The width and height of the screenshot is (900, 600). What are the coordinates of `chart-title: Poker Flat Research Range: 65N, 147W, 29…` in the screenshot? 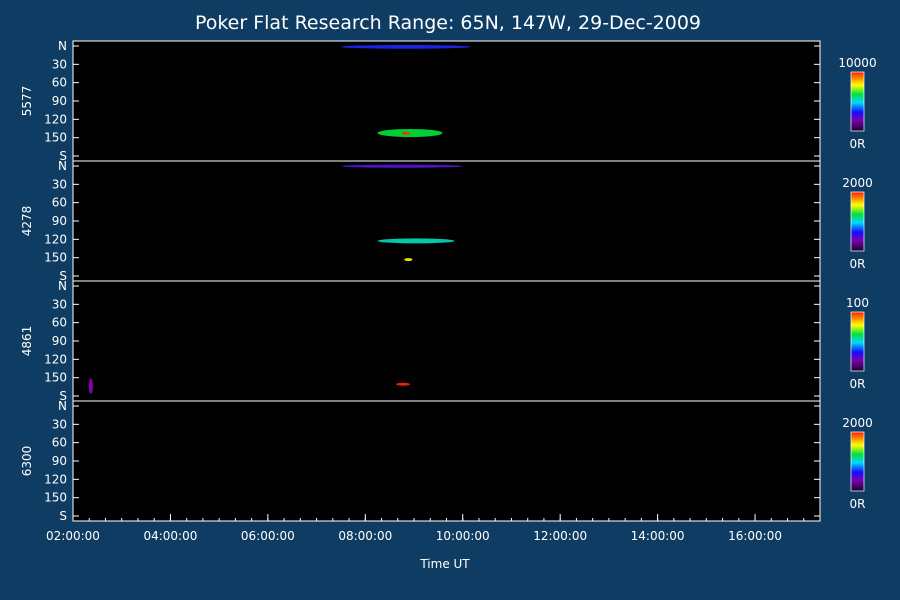 It's located at (448, 23).